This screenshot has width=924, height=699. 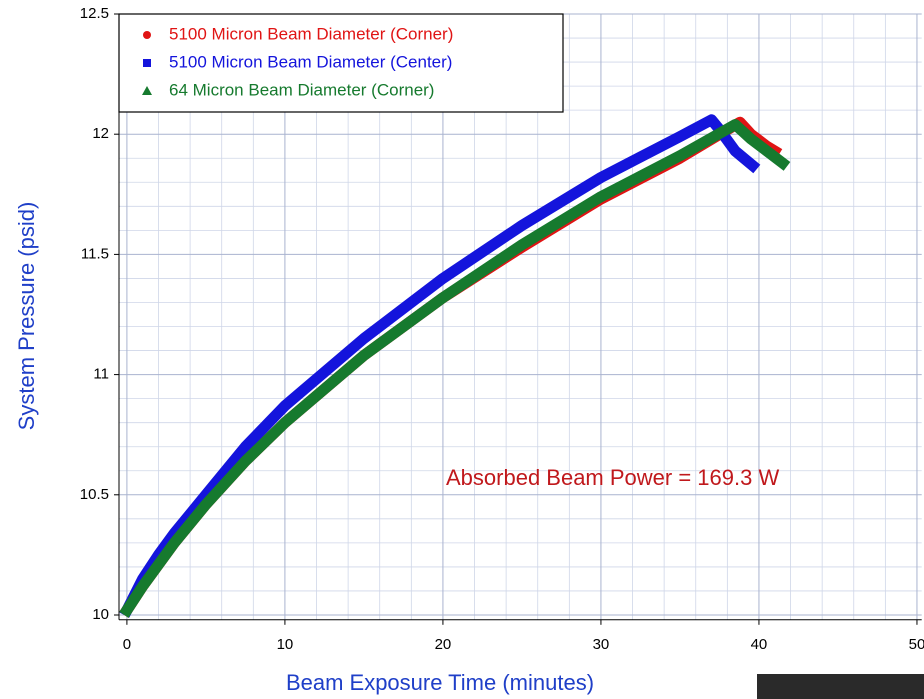 I want to click on x-tick-label: 0, so click(x=127, y=644).